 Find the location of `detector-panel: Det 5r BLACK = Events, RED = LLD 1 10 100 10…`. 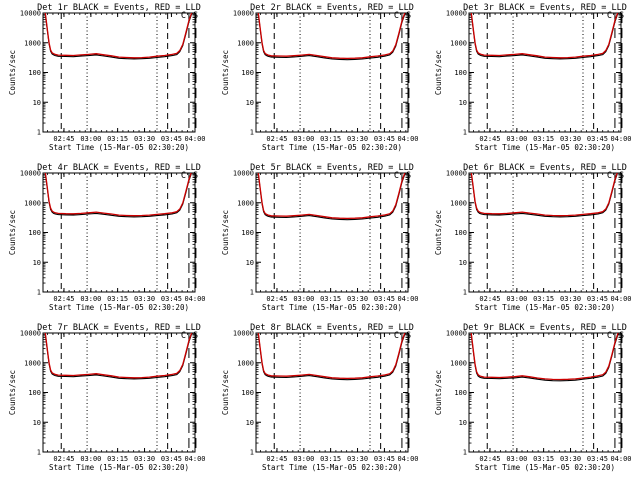

detector-panel: Det 5r BLACK = Events, RED = LLD 1 10 100 10… is located at coordinates (320, 237).